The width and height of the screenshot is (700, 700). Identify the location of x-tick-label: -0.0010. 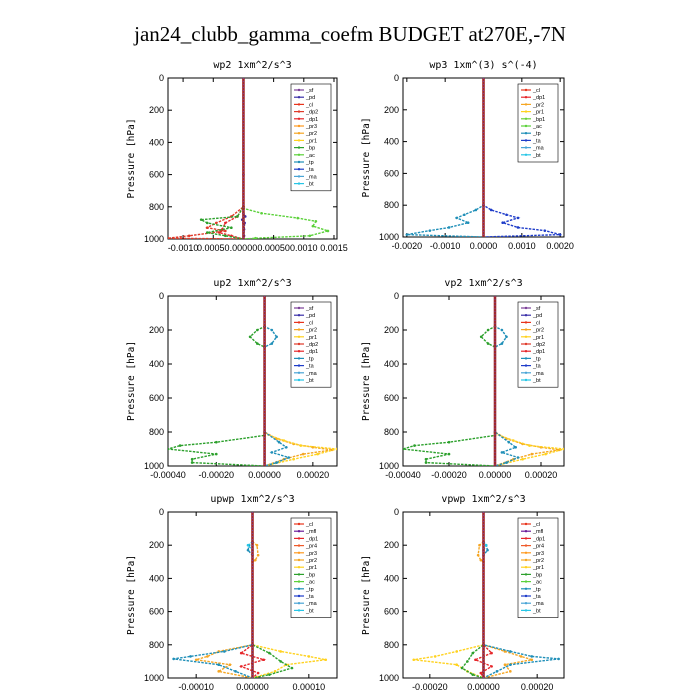
(183, 248).